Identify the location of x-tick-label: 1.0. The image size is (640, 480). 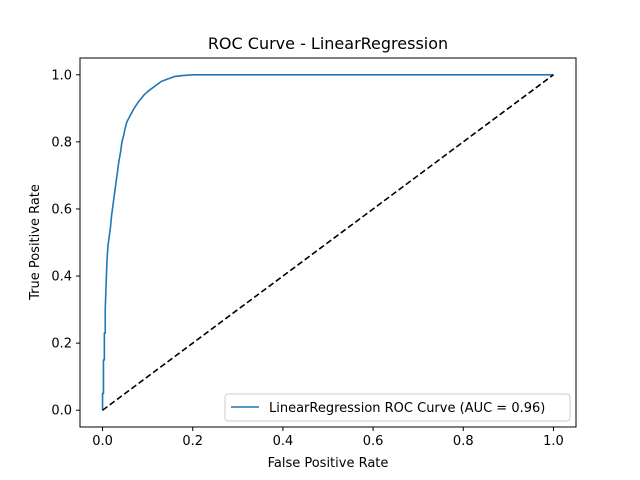
(553, 441).